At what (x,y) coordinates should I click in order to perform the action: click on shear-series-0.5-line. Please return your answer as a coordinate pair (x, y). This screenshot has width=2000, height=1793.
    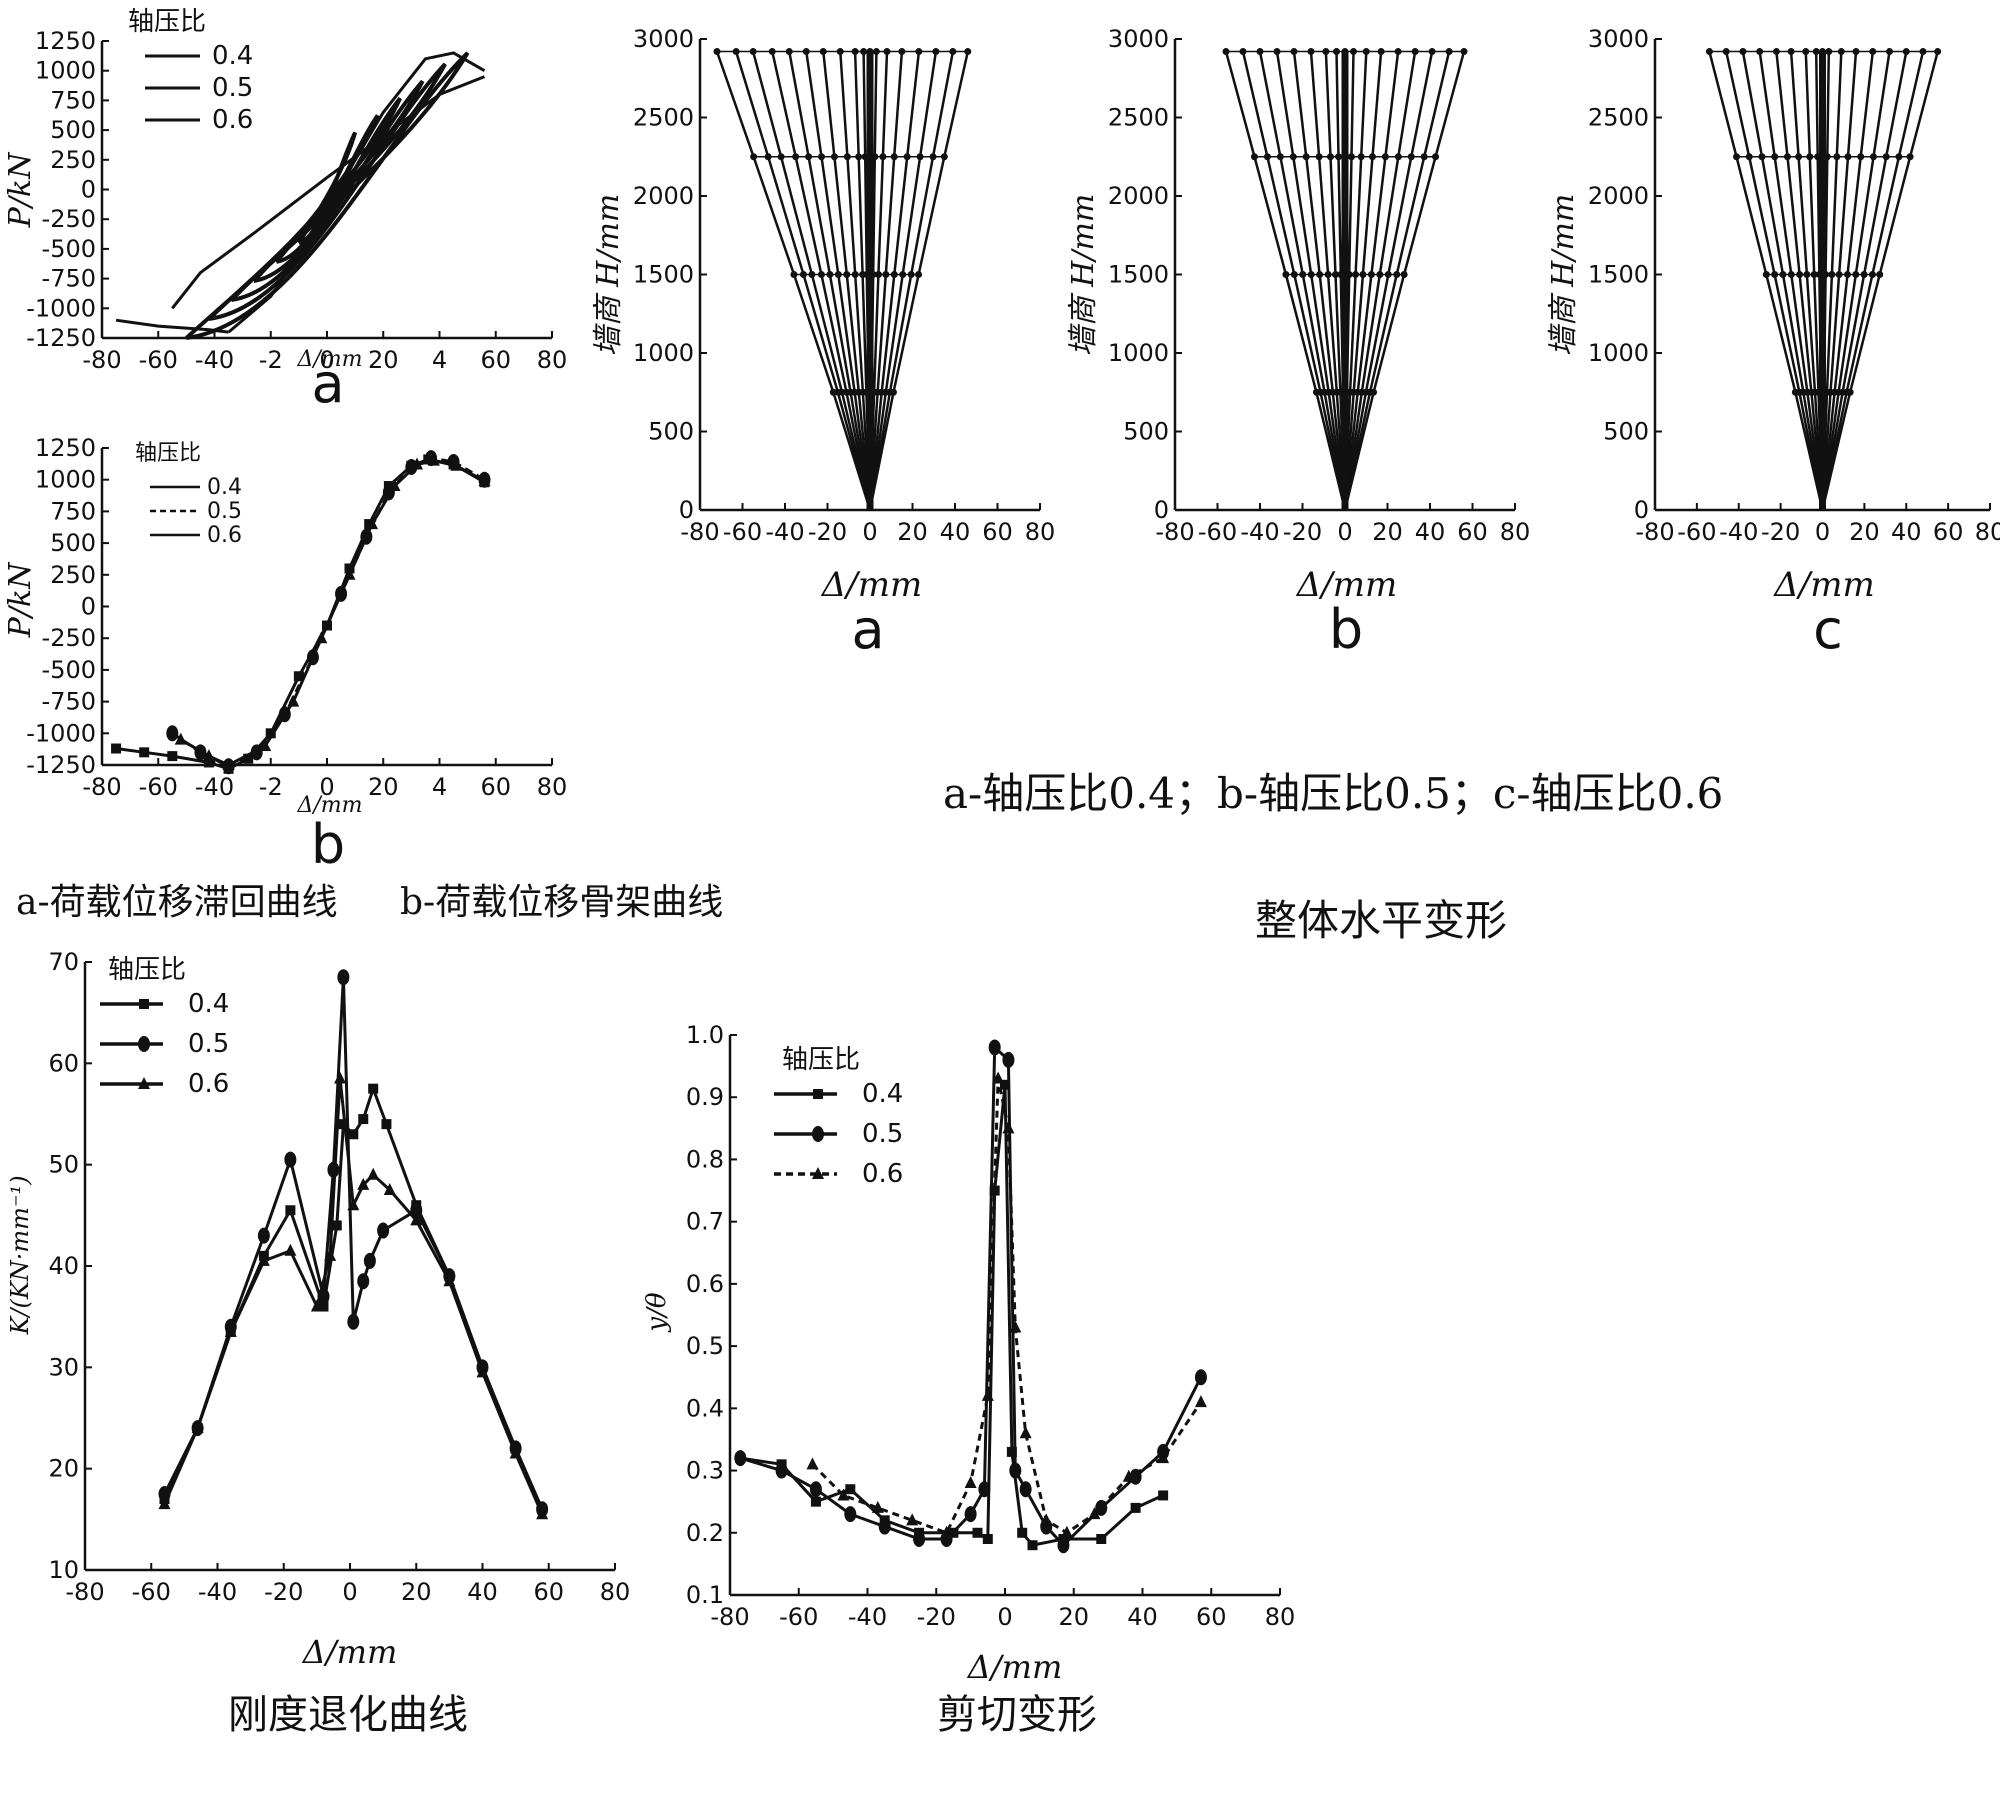
    Looking at the image, I should click on (971, 1296).